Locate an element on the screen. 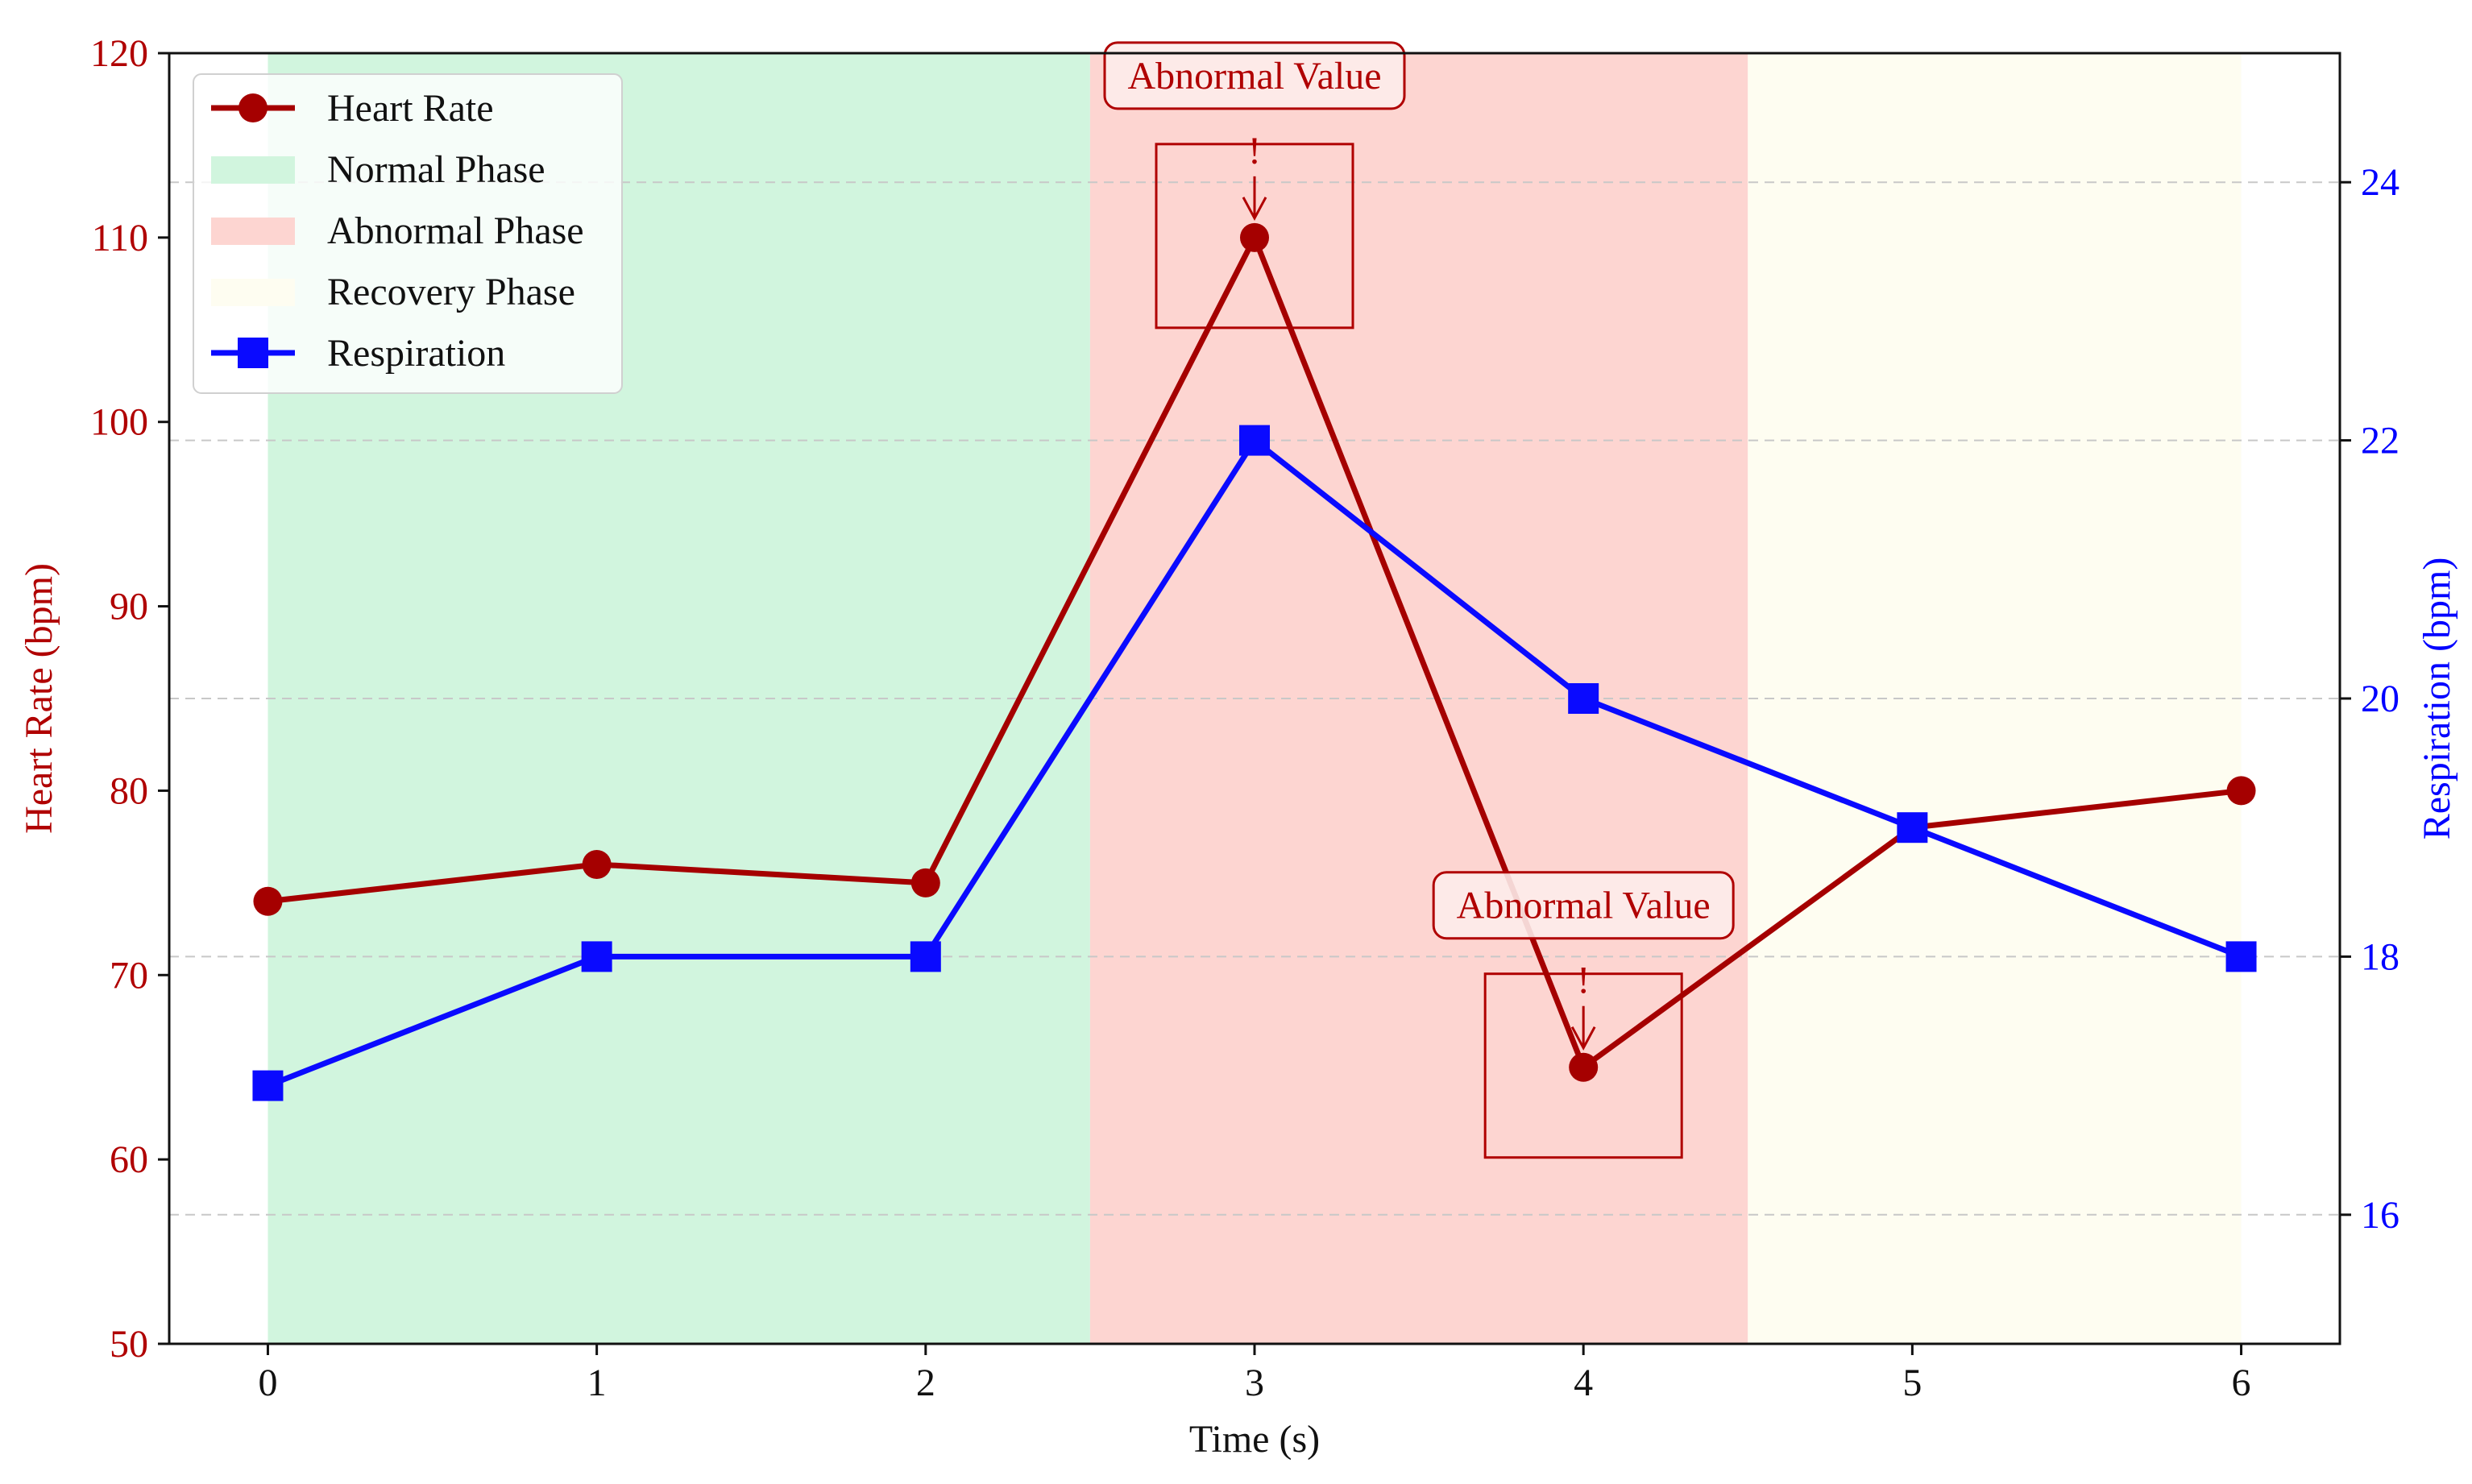  right-y-tick-label: 22 is located at coordinates (2380, 441).